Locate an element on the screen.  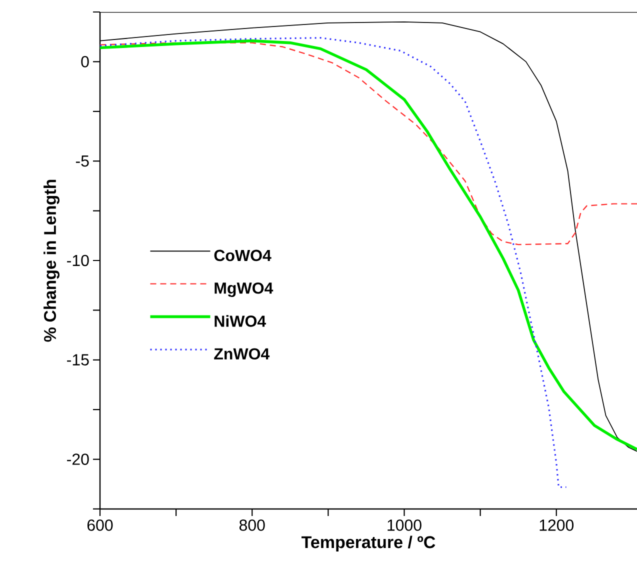
x-tick-label: 600 is located at coordinates (100, 525).